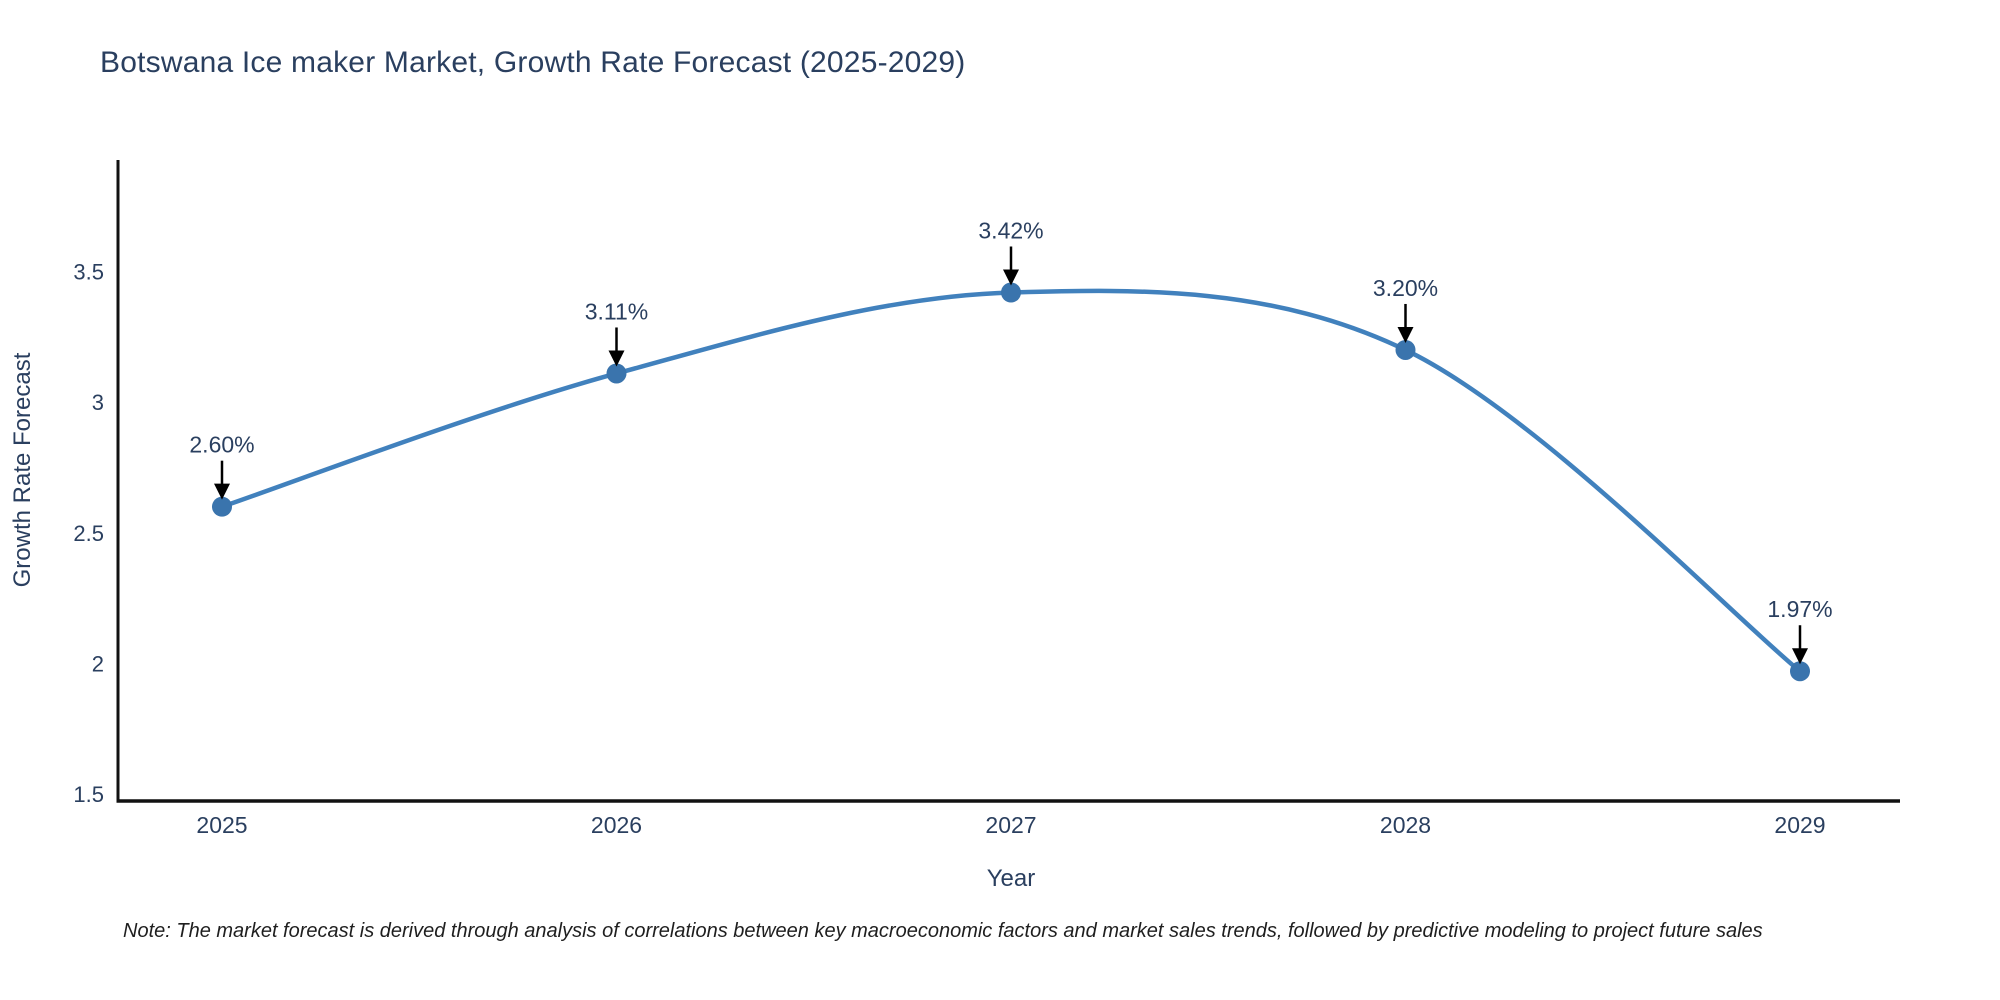 The image size is (2000, 1000). What do you see at coordinates (1010, 230) in the screenshot?
I see `data-label: 3.42%` at bounding box center [1010, 230].